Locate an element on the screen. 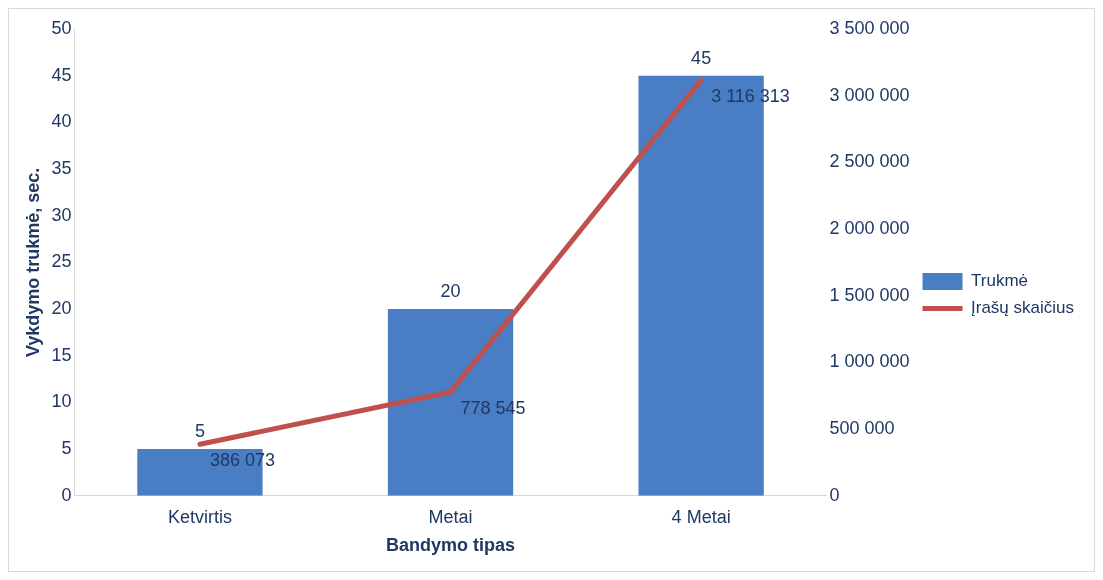 This screenshot has width=1103, height=580. y2-tick-label: 1 000 000 is located at coordinates (869, 361).